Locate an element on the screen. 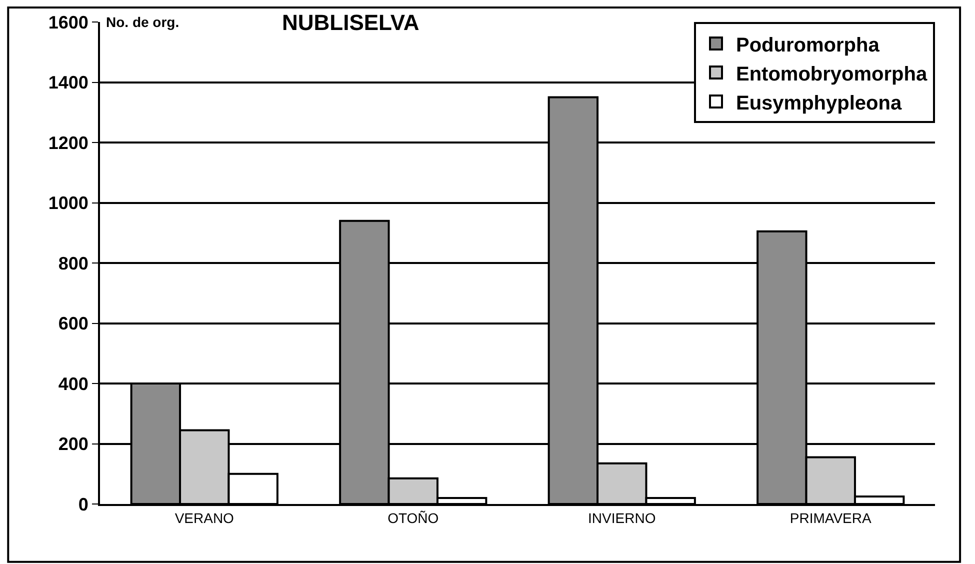 The image size is (975, 564). x-tick-label: VERANO is located at coordinates (204, 518).